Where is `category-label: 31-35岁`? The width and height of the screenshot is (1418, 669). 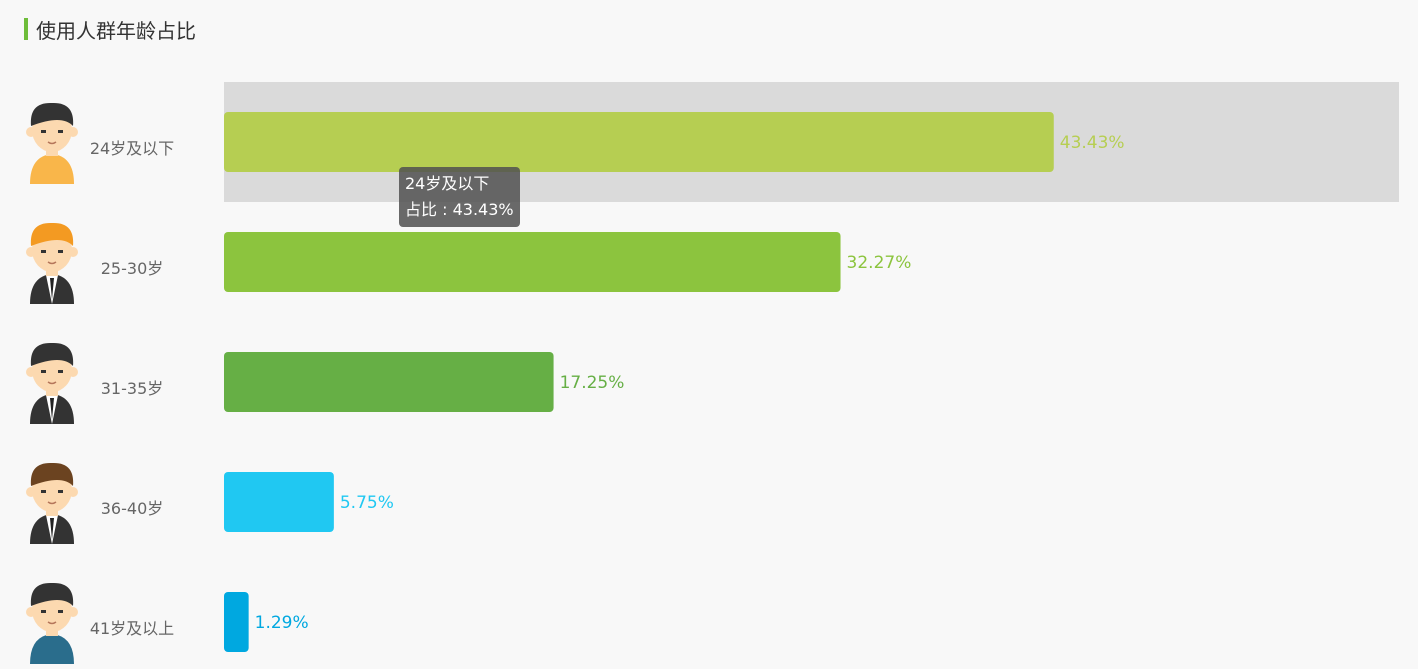 category-label: 31-35岁 is located at coordinates (132, 388).